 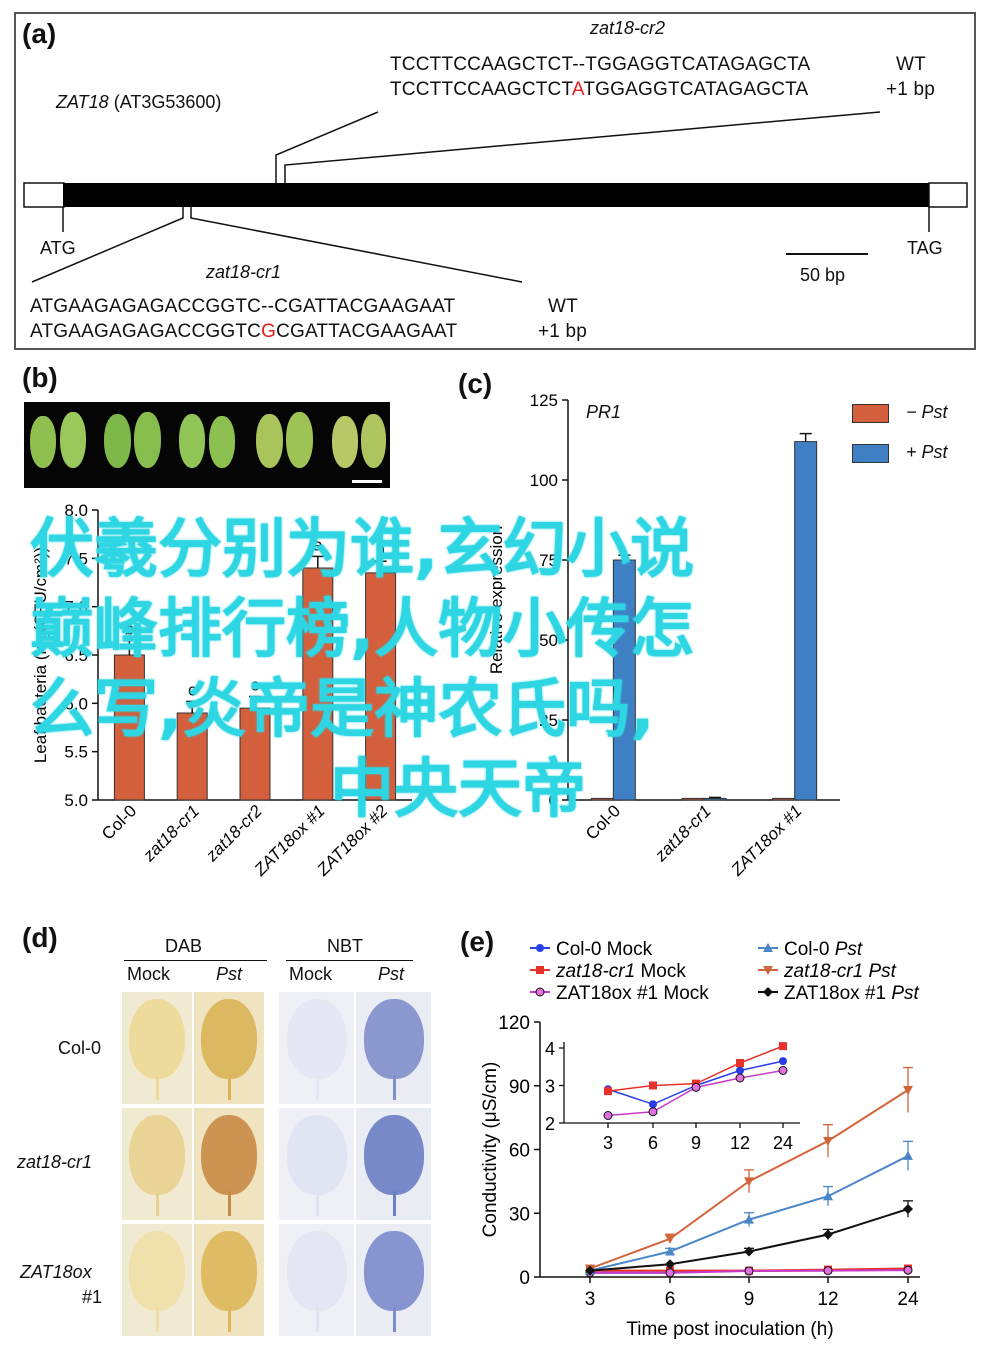 I want to click on y-tick-label: 6.5, so click(x=76, y=655).